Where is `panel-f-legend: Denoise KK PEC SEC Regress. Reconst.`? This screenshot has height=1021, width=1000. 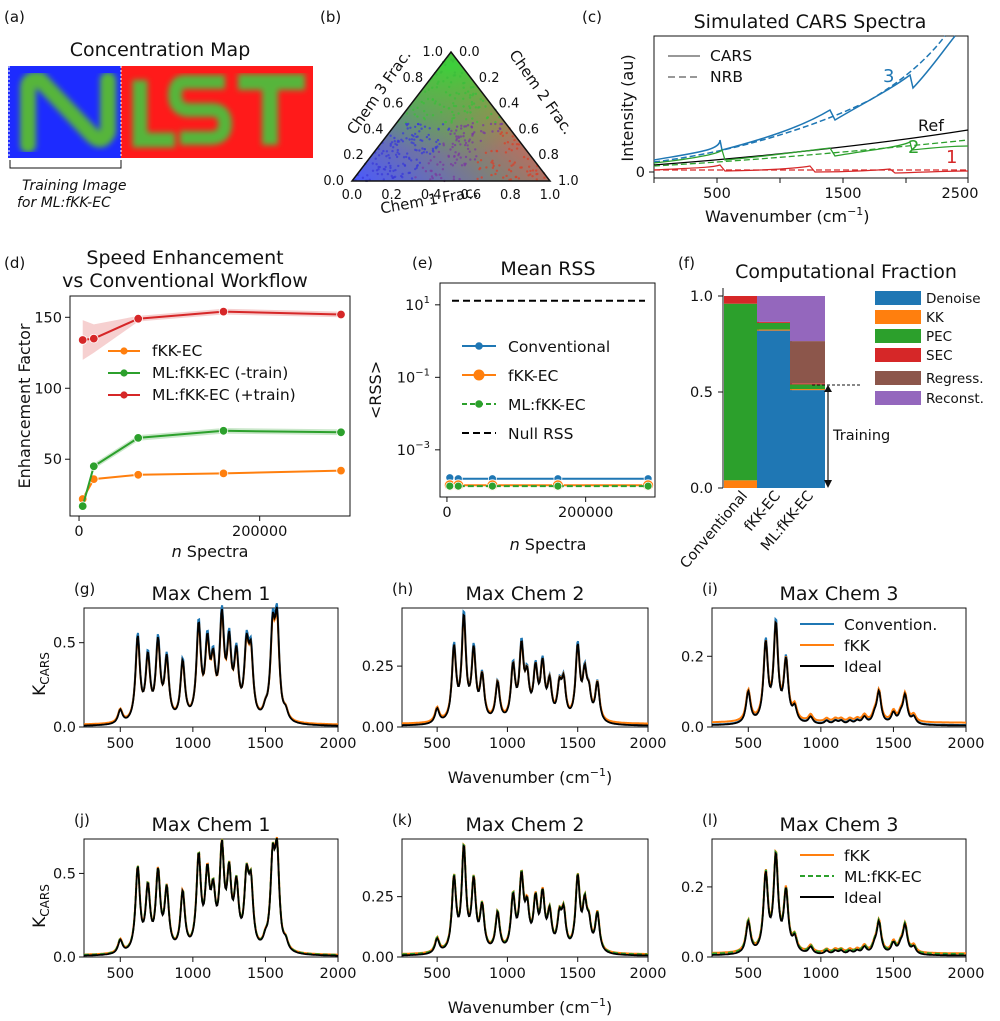
panel-f-legend: Denoise KK PEC SEC Regress. Reconst. is located at coordinates (929, 349).